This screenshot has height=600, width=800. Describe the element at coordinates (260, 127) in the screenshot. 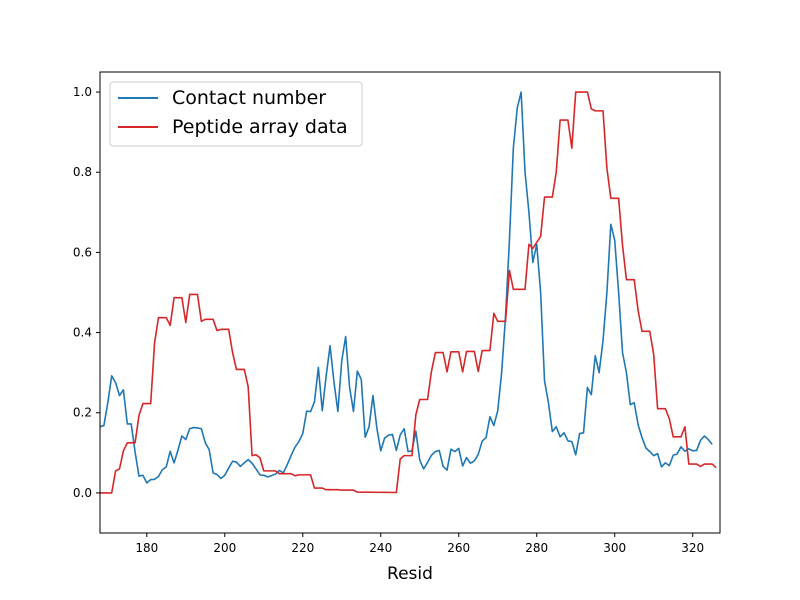

I see `legend-label-2: Peptide array data` at that location.